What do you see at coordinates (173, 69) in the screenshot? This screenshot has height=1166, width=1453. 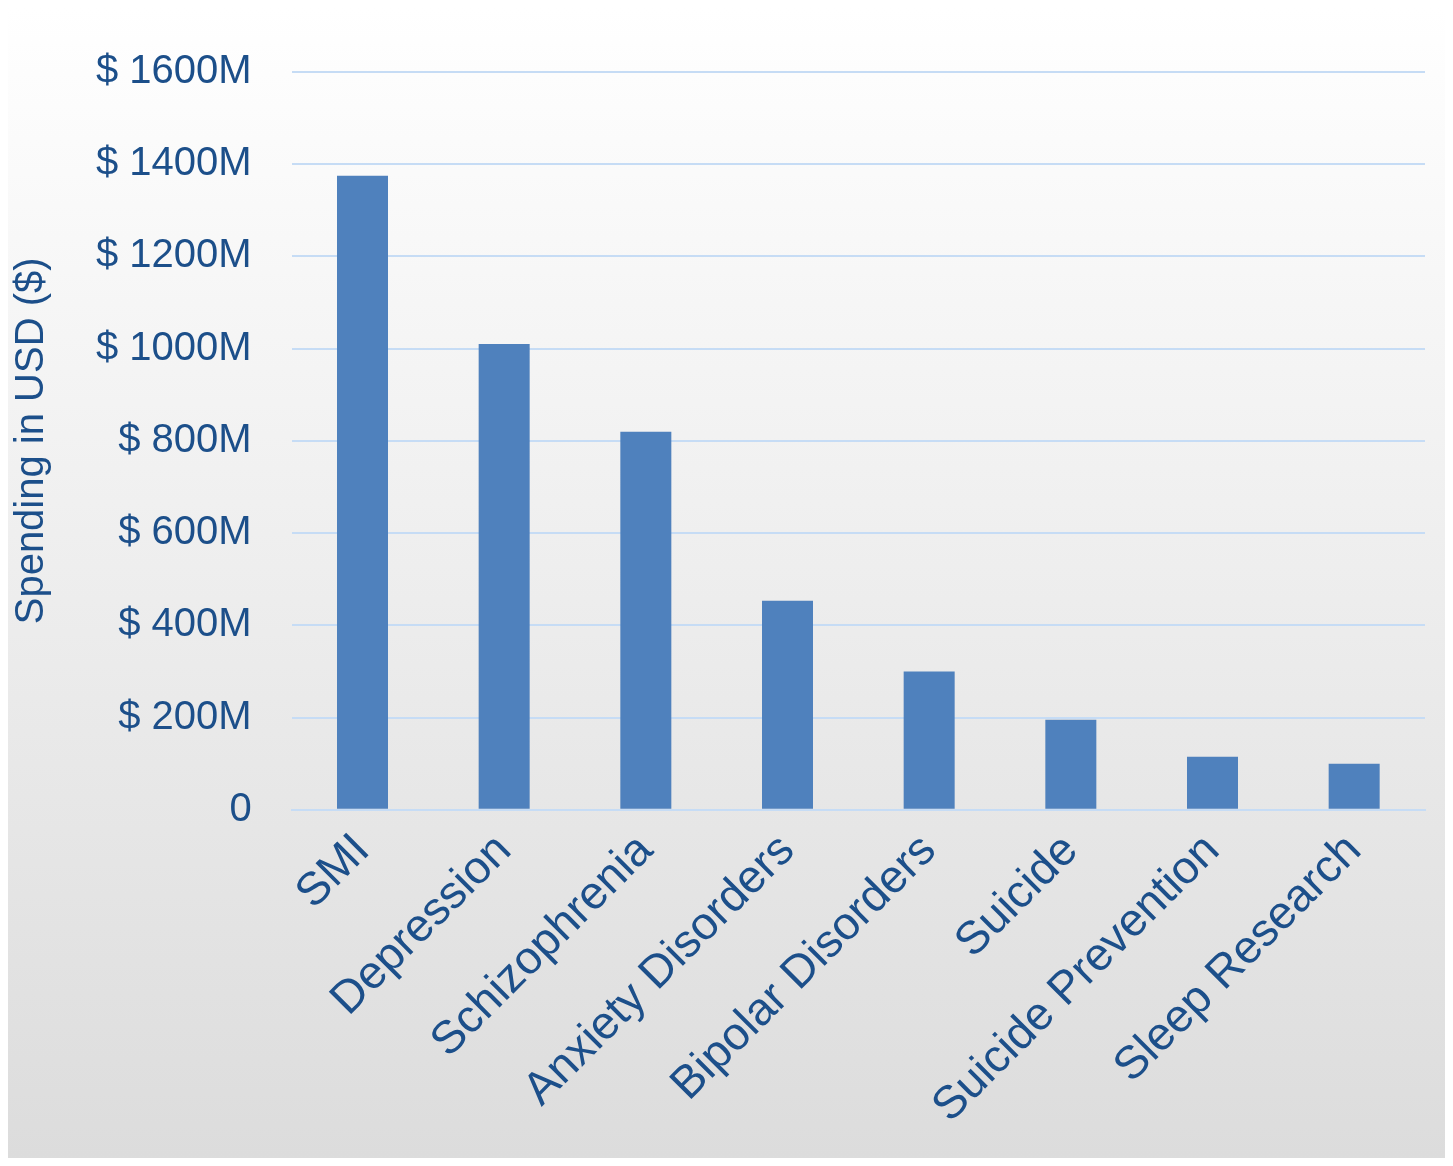 I see `y-tick-label: $ 1600M` at bounding box center [173, 69].